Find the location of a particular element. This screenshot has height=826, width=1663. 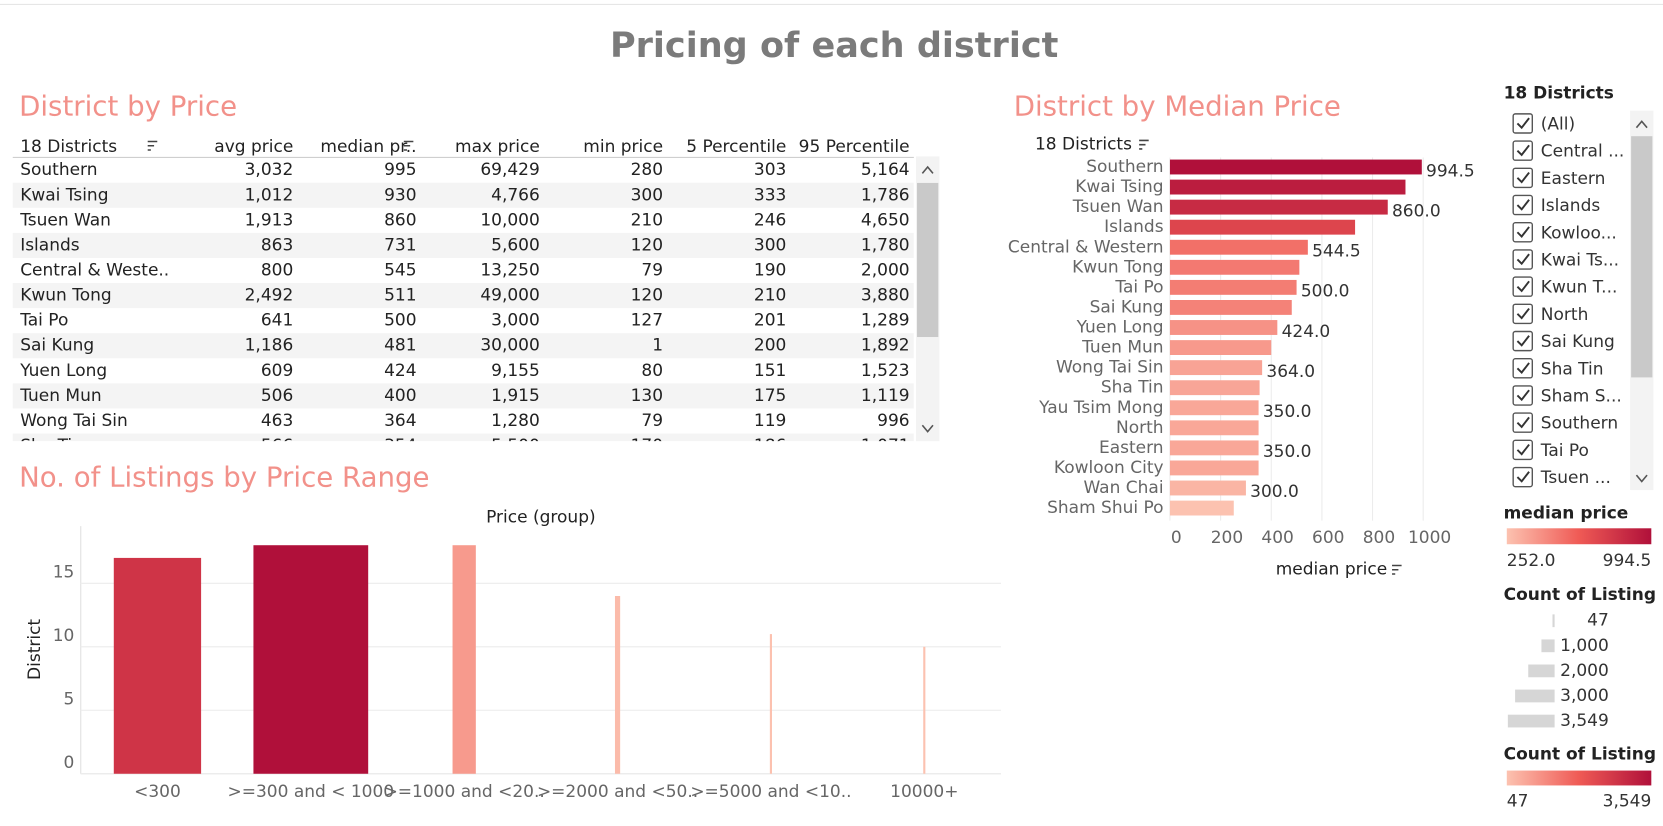

x-tick-label: 600 is located at coordinates (1328, 538).